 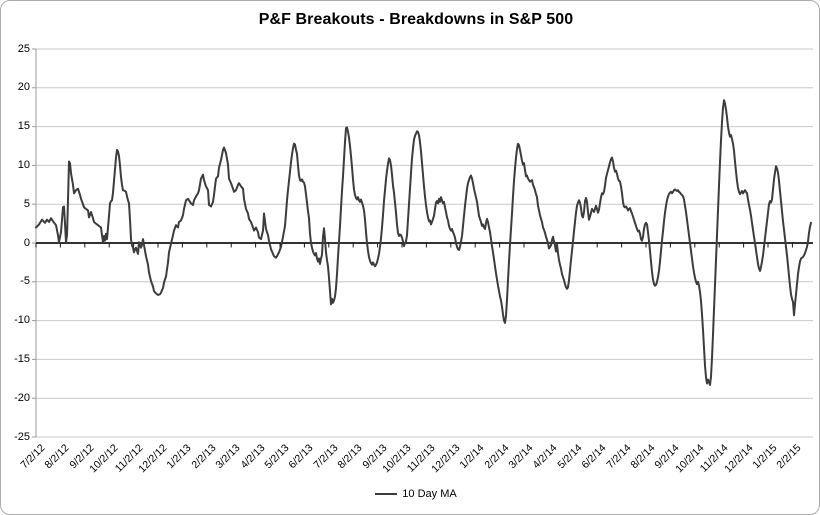 I want to click on y-axis-tick-label: -15, so click(x=22, y=358).